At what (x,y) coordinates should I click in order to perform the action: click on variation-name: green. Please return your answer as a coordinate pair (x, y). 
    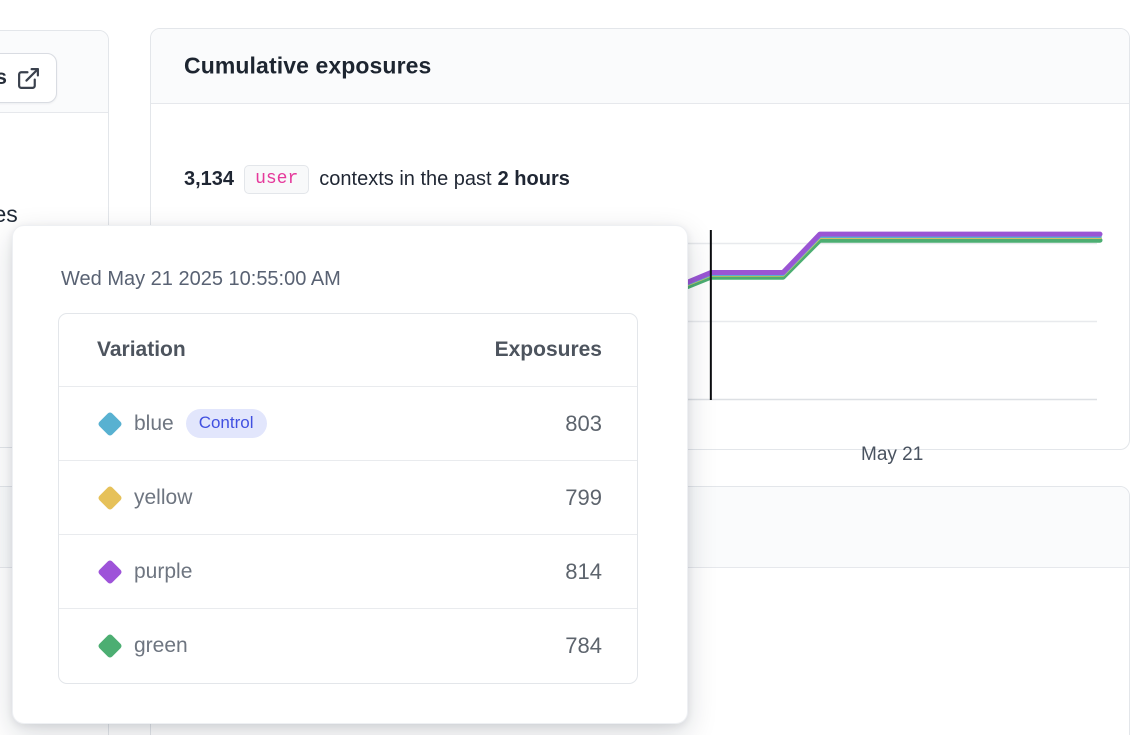
    Looking at the image, I should click on (161, 645).